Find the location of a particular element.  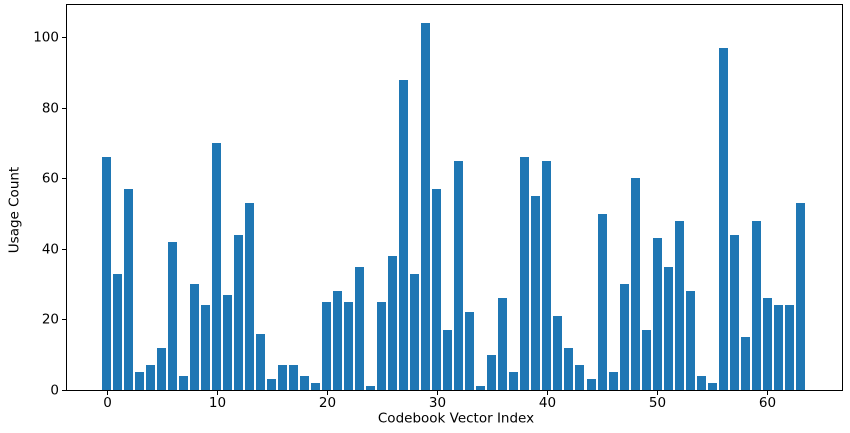

y-tick-label: 20 is located at coordinates (50, 318).